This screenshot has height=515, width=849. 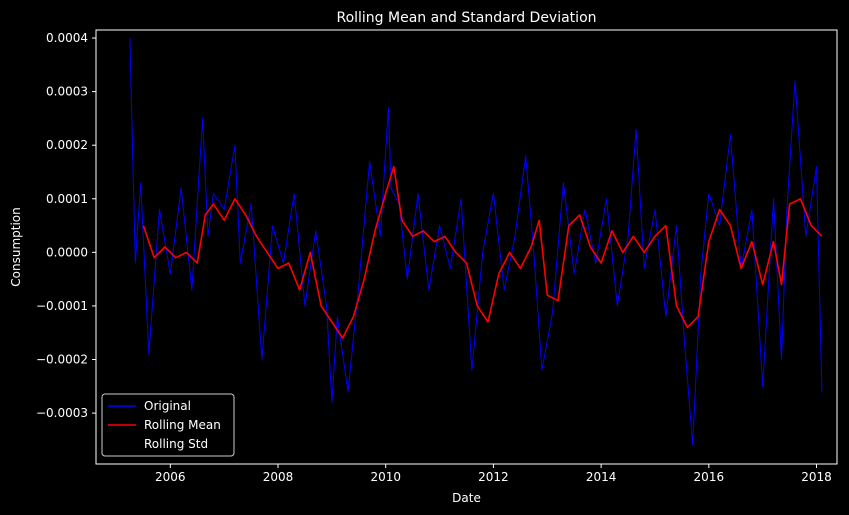 I want to click on legend-box, so click(x=168, y=425).